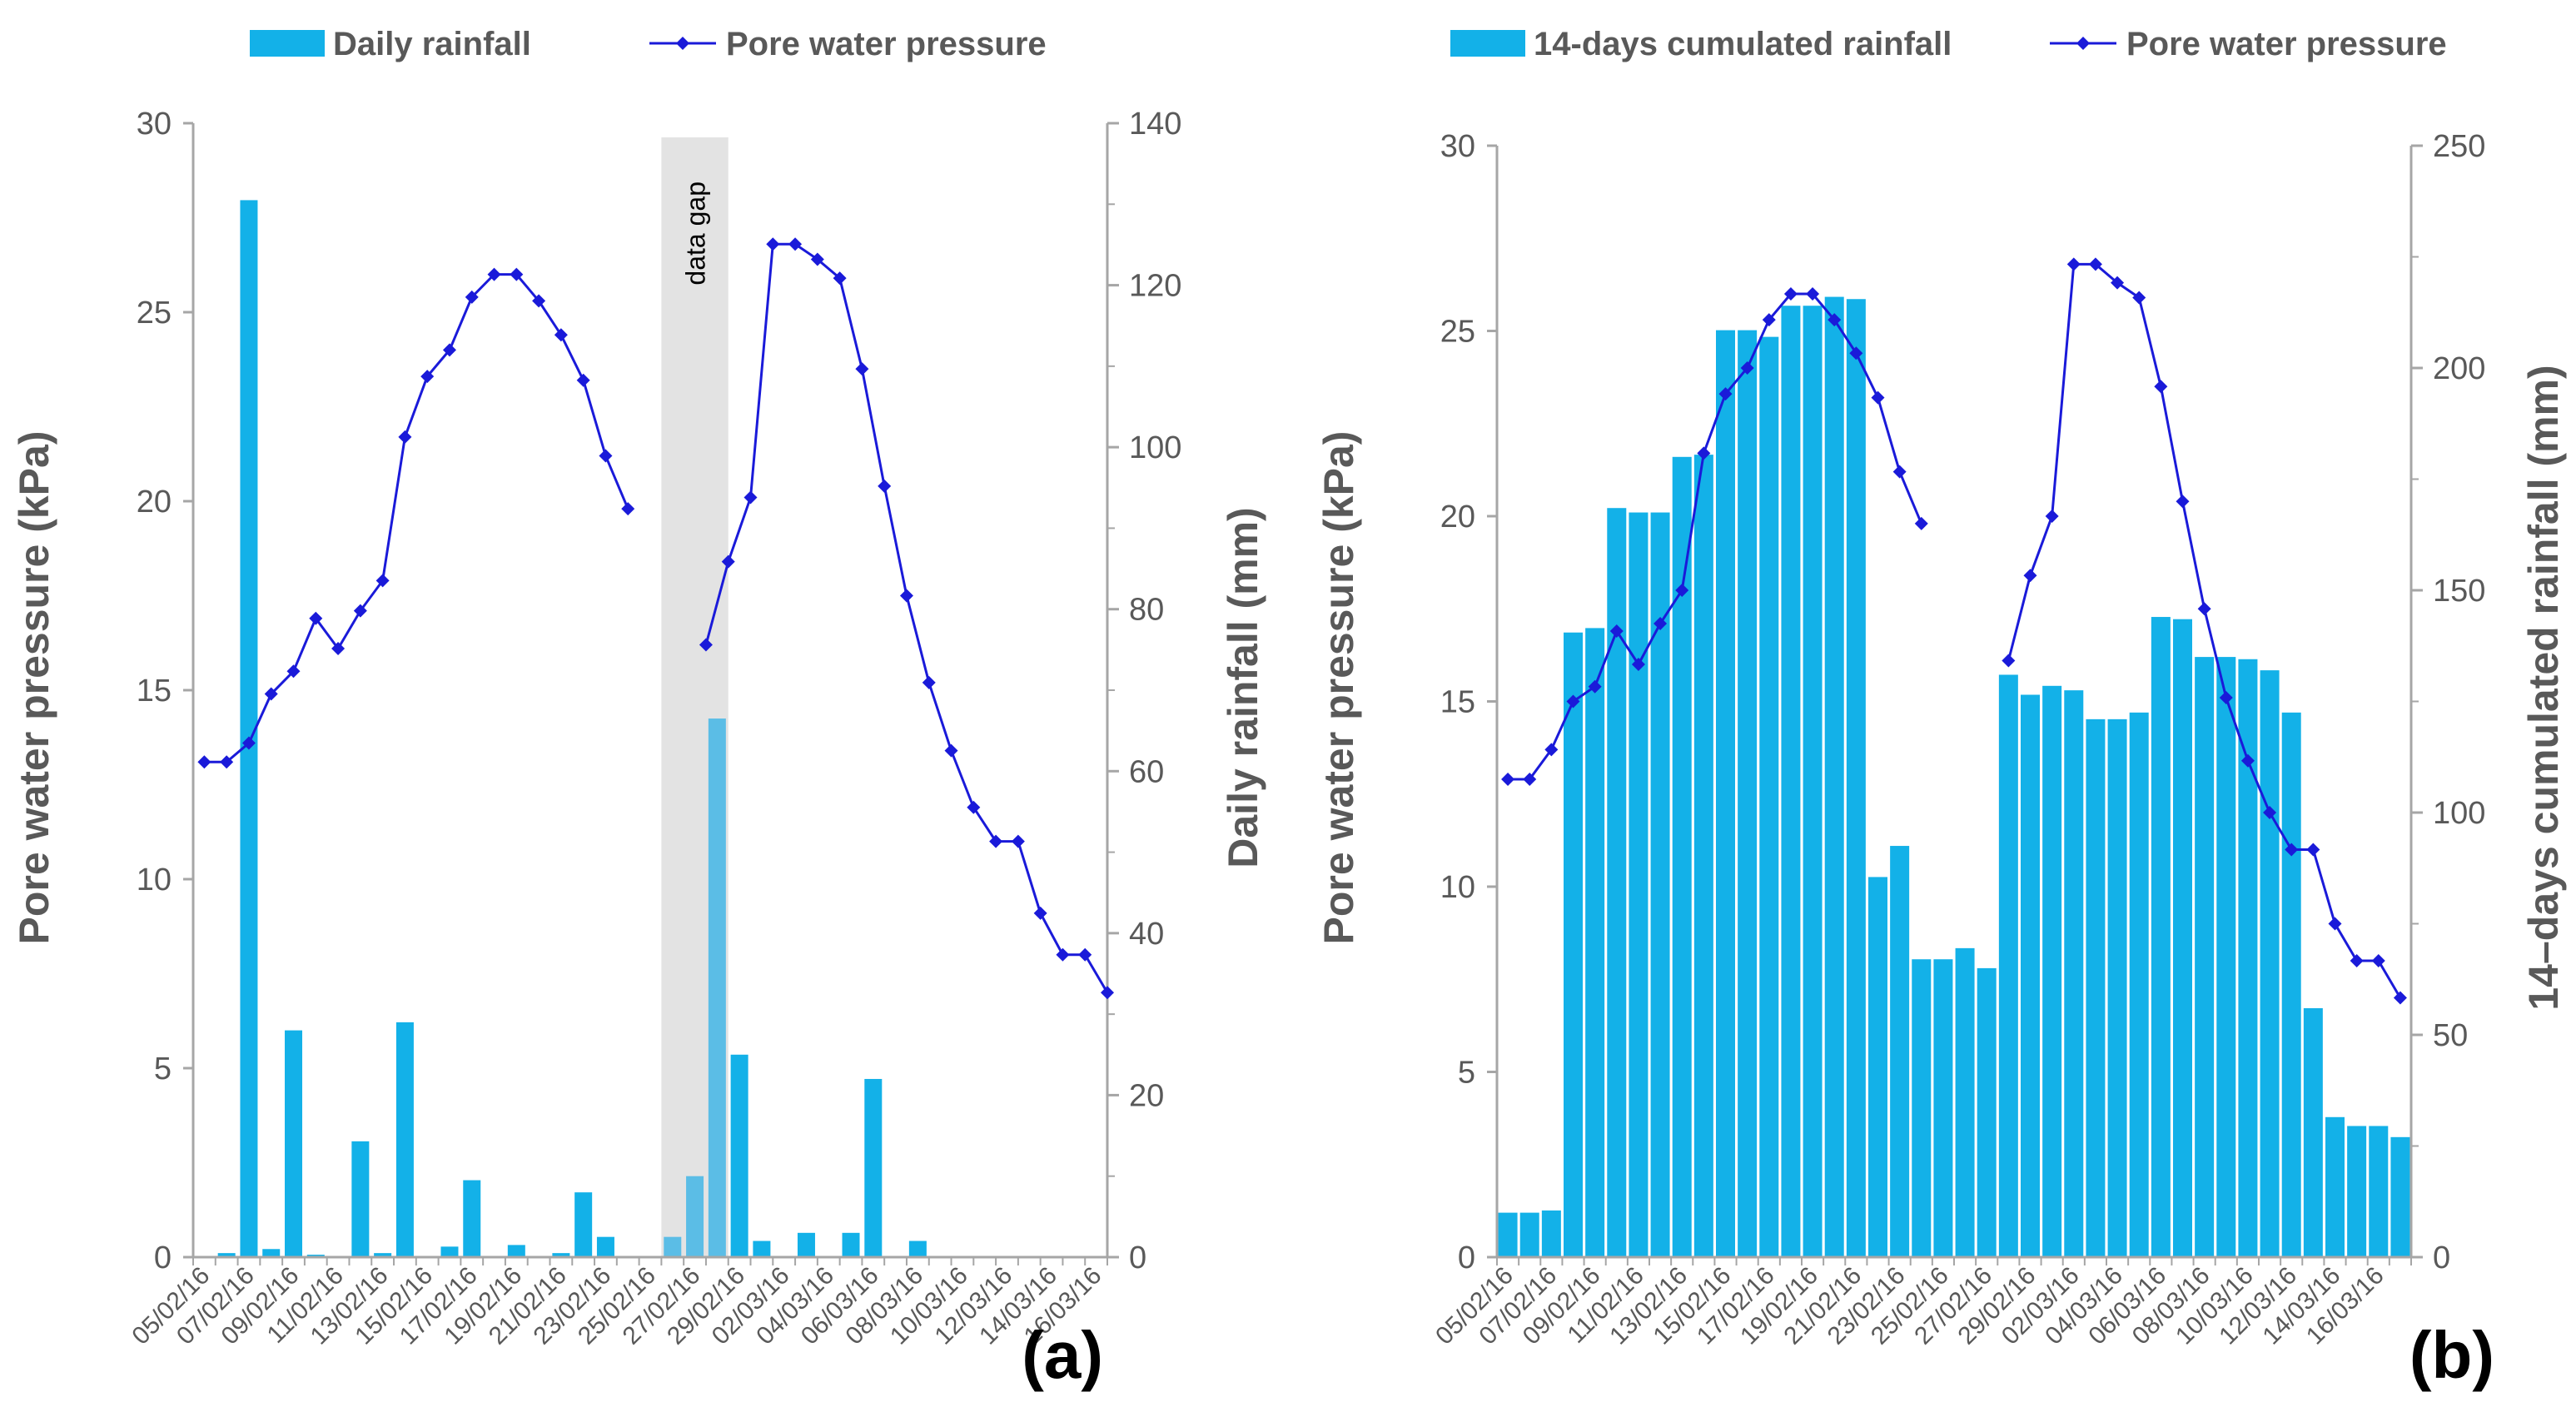  Describe the element at coordinates (886, 44) in the screenshot. I see `legend-line-label: Pore water pressure` at that location.